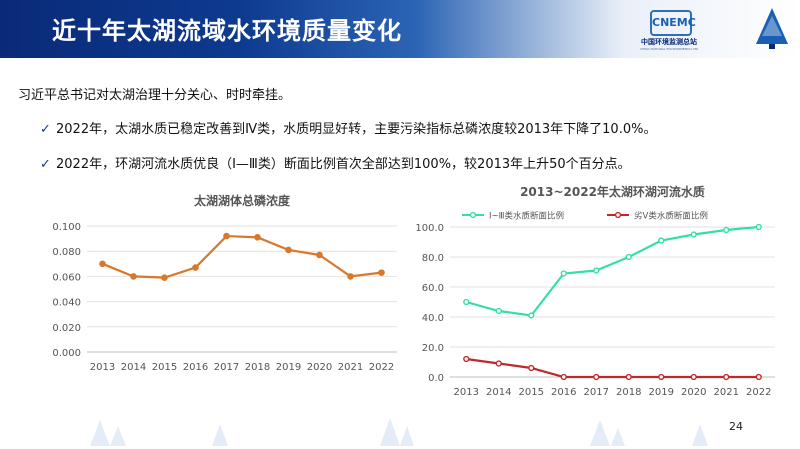  What do you see at coordinates (433, 288) in the screenshot?
I see `y-tick-label: 60.0` at bounding box center [433, 288].